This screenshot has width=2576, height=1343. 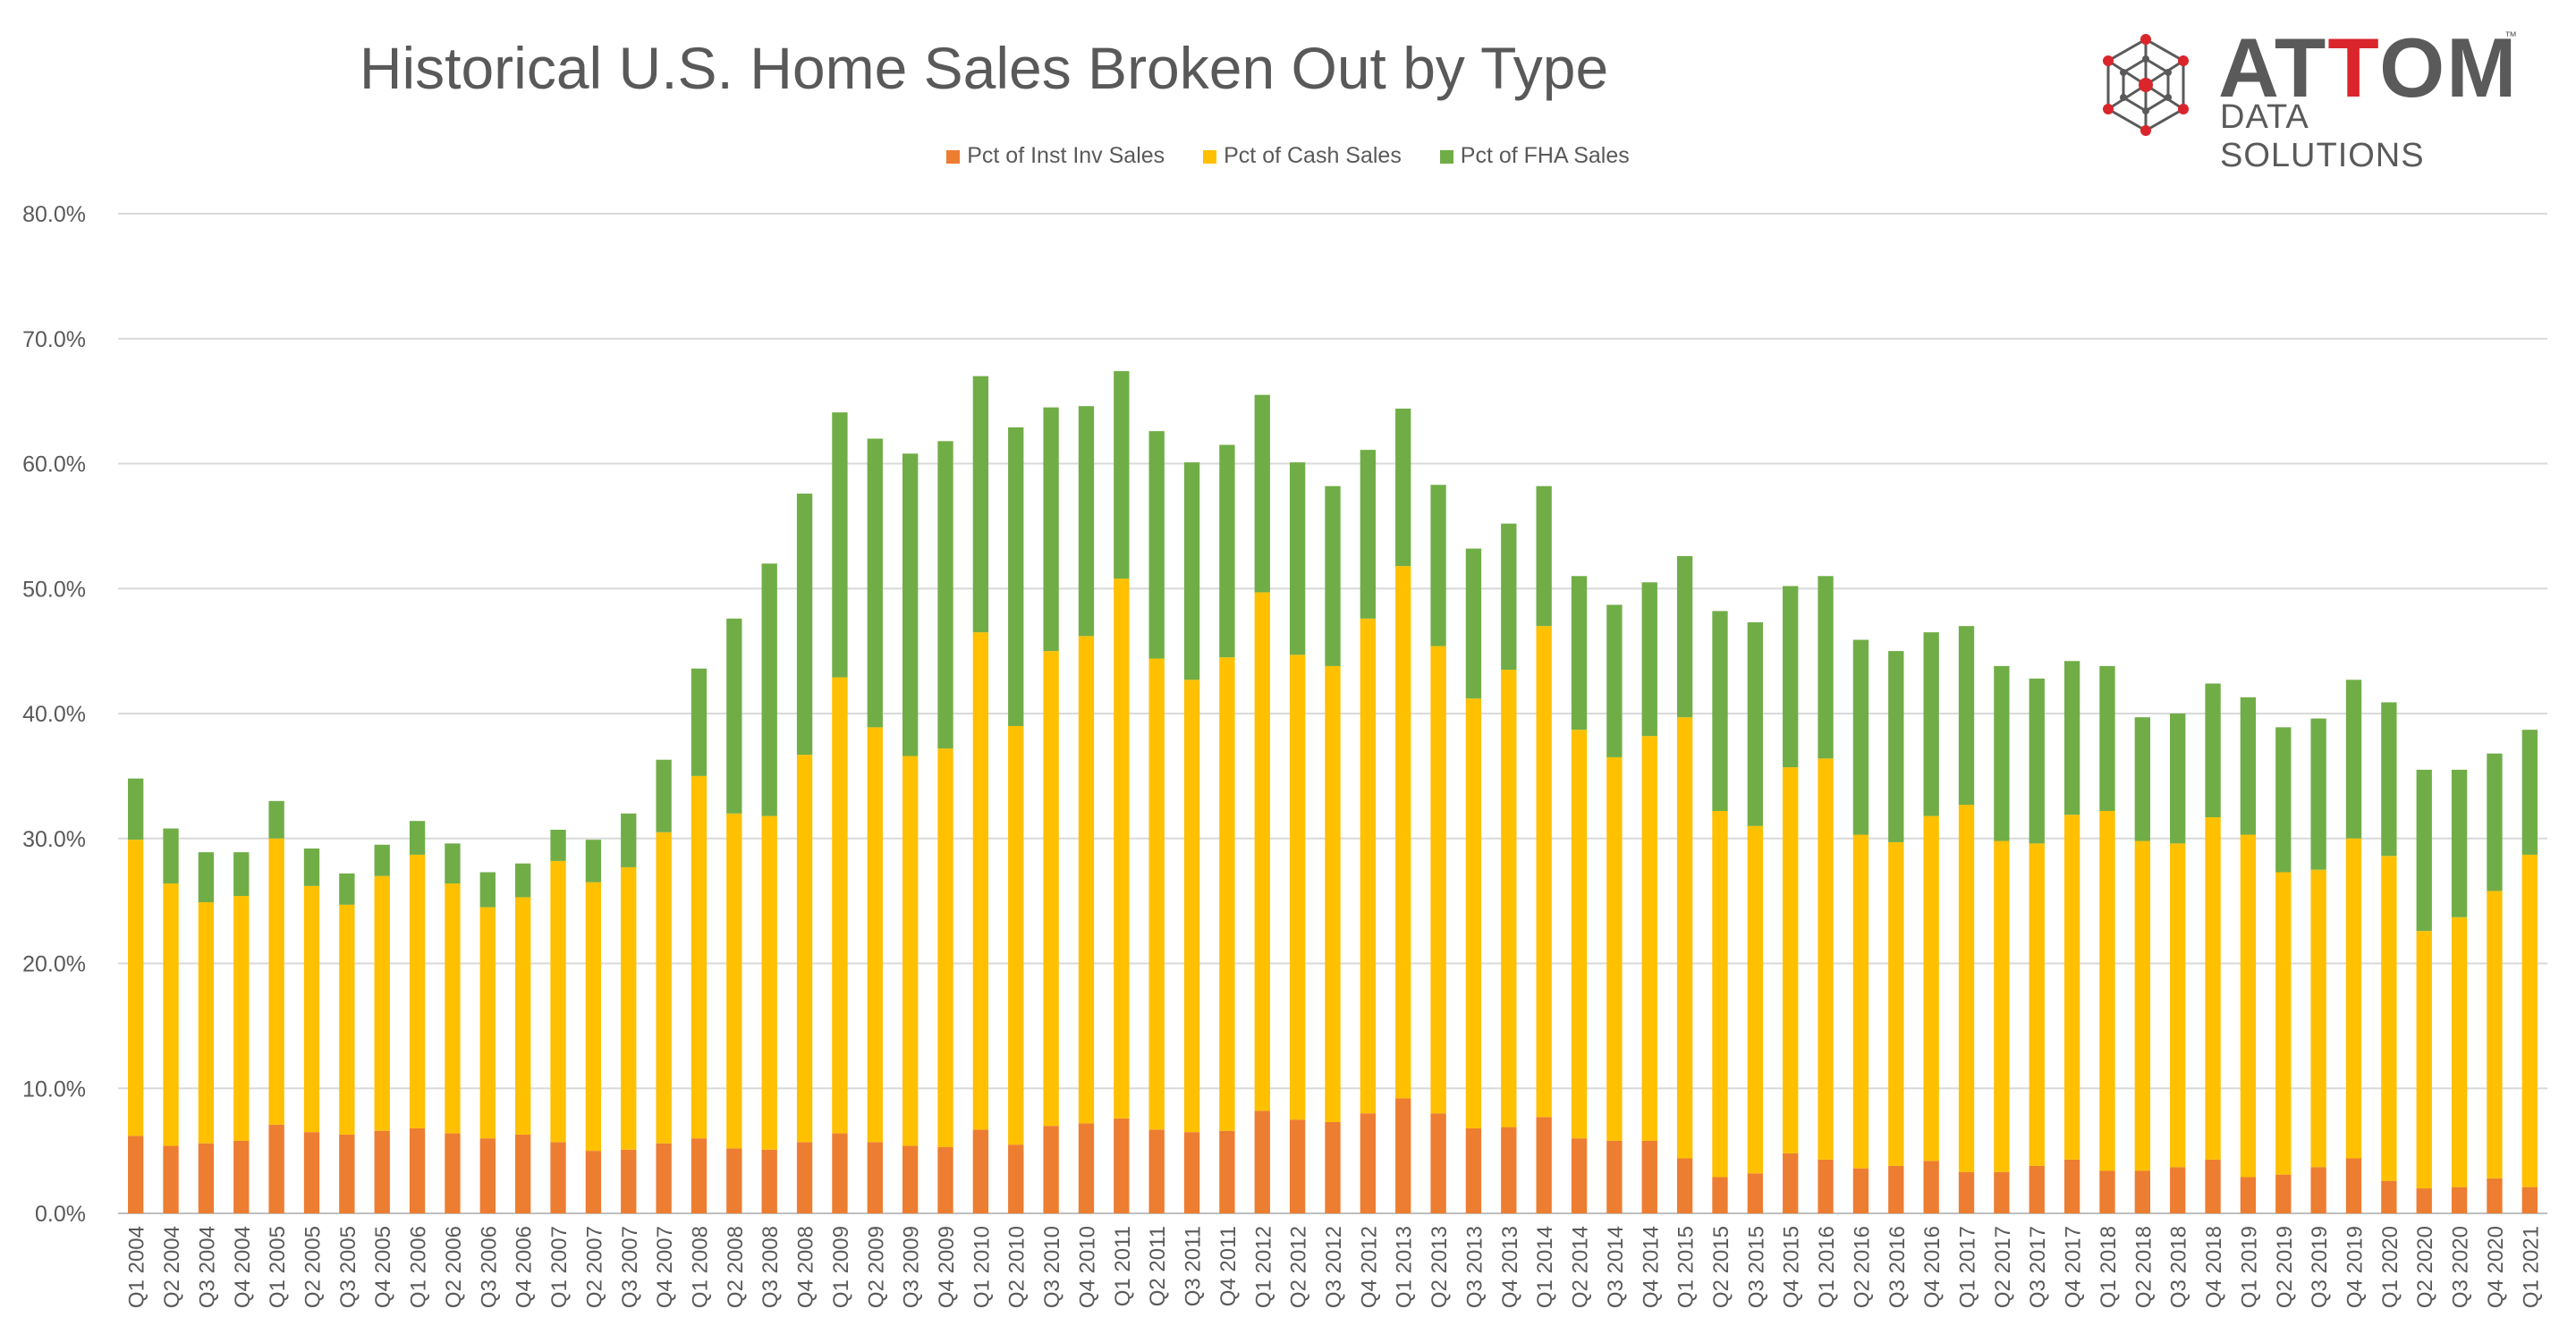 What do you see at coordinates (2109, 1267) in the screenshot?
I see `x-tick-label: Q1 2018` at bounding box center [2109, 1267].